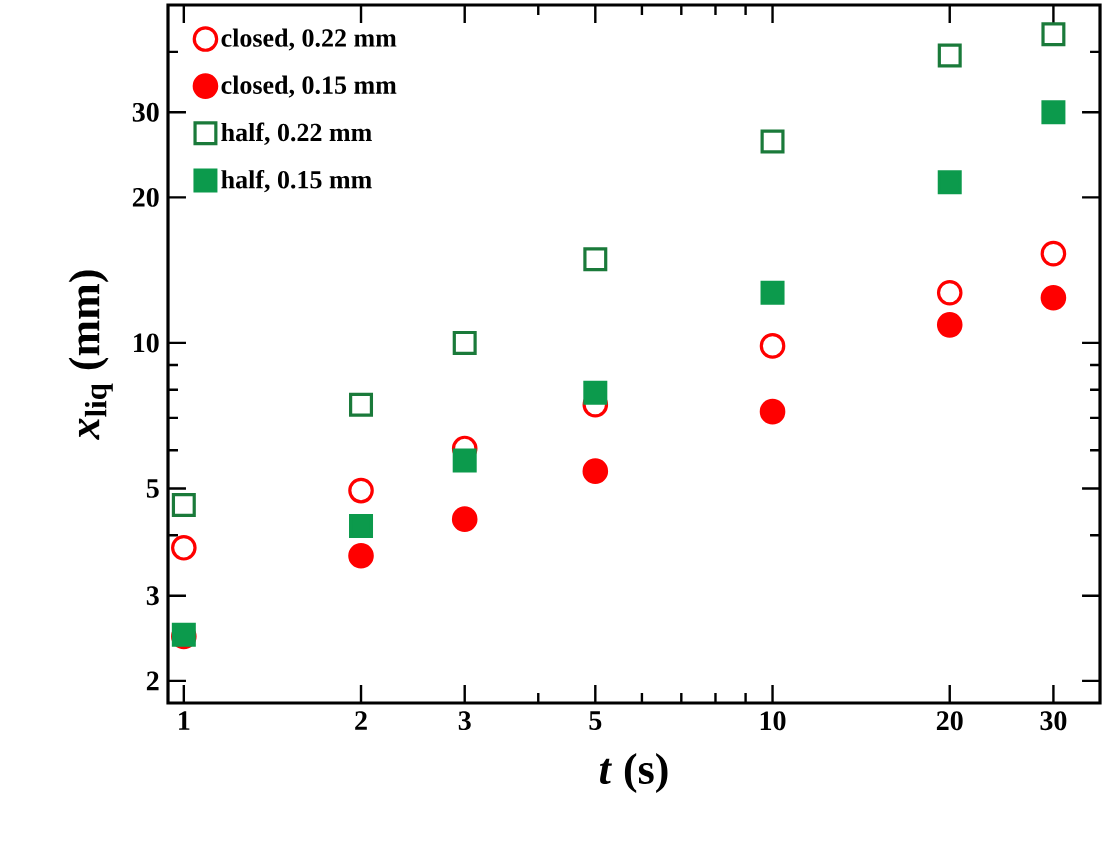 The image size is (1107, 845). I want to click on y-tick-label: 3, so click(152, 596).